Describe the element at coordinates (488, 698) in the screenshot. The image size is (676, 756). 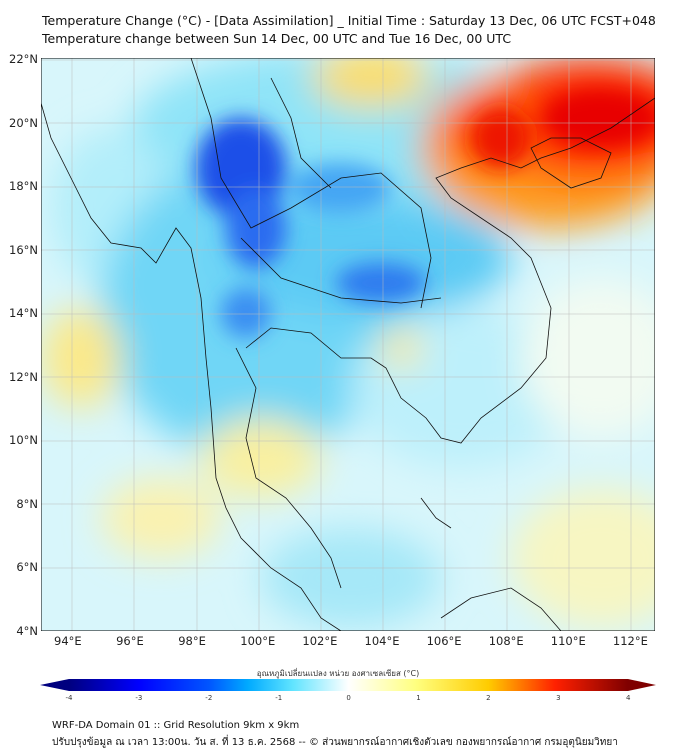
I see `colorbar-tick-label: 2` at that location.